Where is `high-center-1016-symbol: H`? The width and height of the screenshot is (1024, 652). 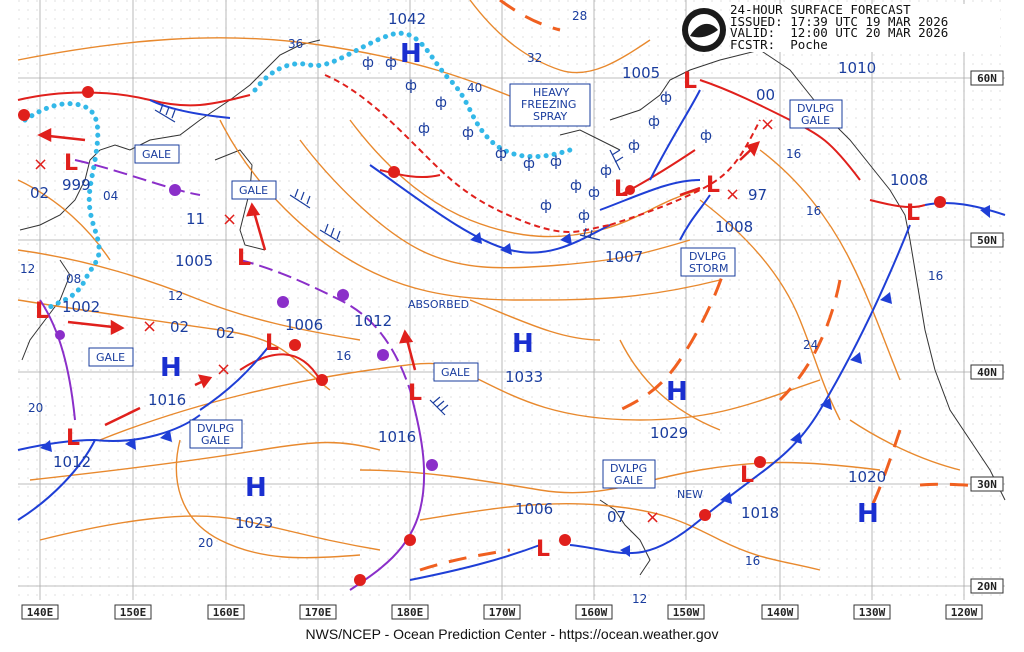
high-center-1016-symbol: H is located at coordinates (171, 368).